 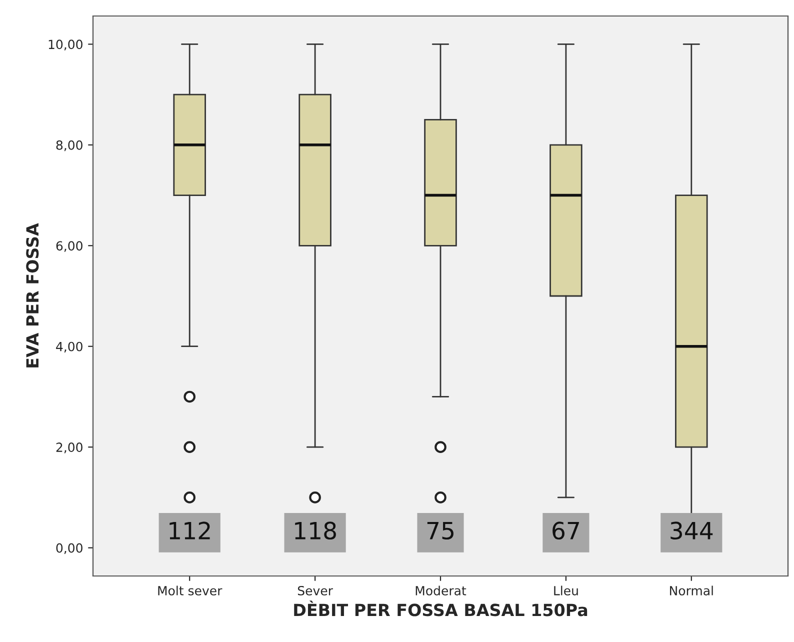 What do you see at coordinates (190, 591) in the screenshot?
I see `x-tick-label: Molt sever` at bounding box center [190, 591].